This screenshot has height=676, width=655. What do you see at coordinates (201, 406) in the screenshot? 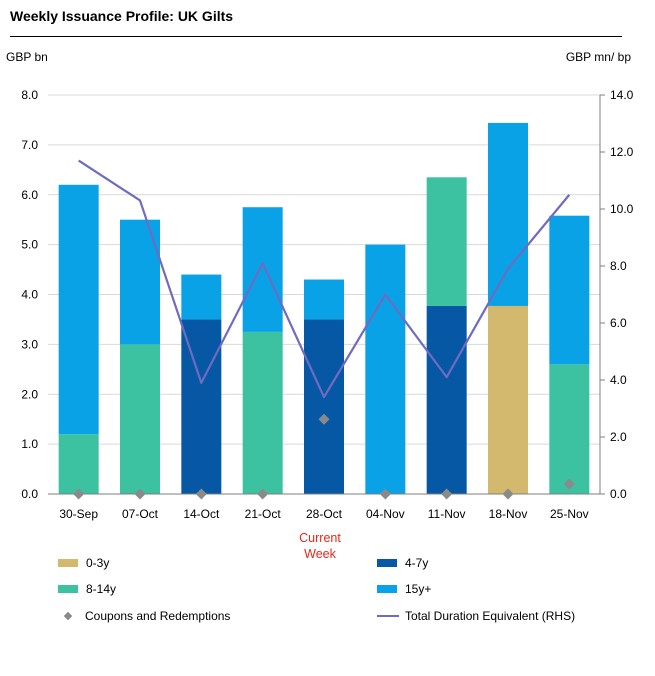
I see `bar-b4_7y-14-Oct` at bounding box center [201, 406].